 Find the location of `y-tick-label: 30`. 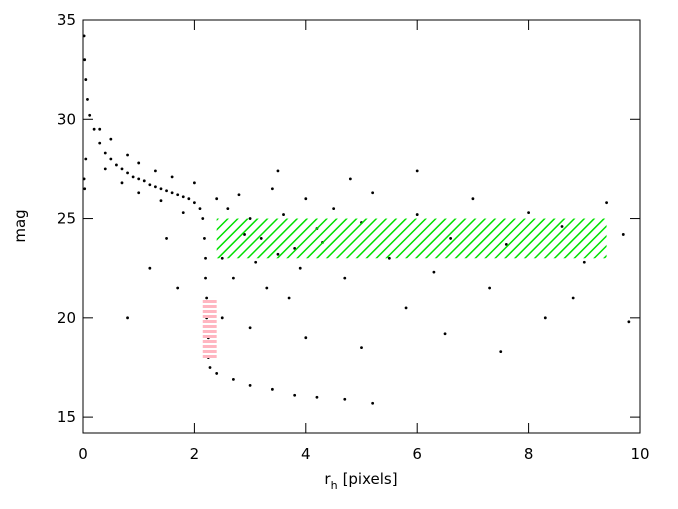

y-tick-label: 30 is located at coordinates (66, 119).